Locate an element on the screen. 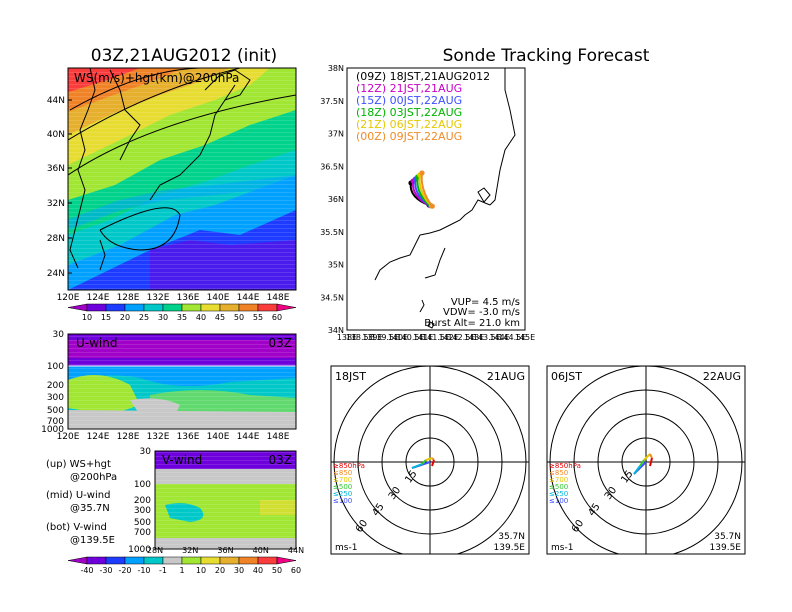  lon-tick-label: 142.5E is located at coordinates (461, 337).